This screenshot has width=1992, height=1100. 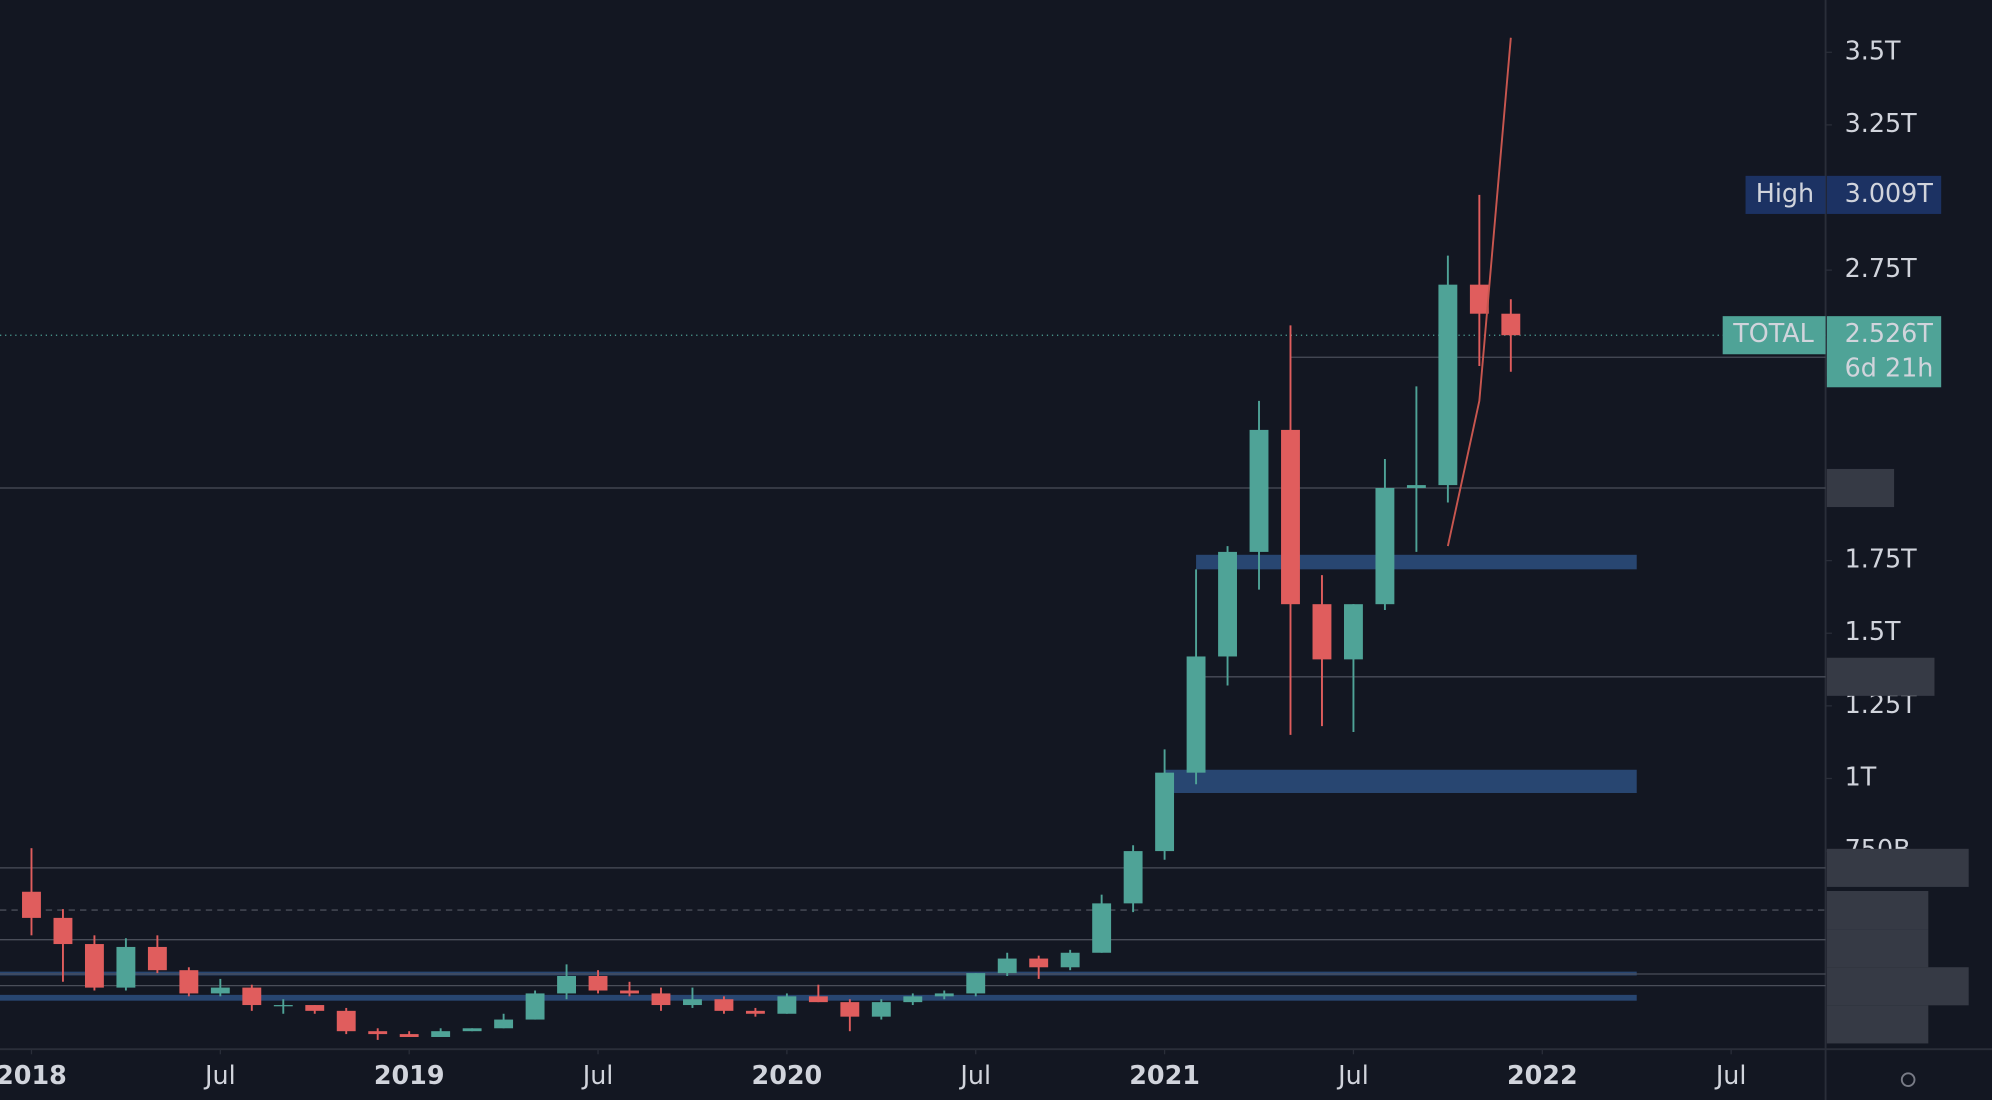 What do you see at coordinates (1881, 123) in the screenshot?
I see `y-tick-label: 3.25T` at bounding box center [1881, 123].